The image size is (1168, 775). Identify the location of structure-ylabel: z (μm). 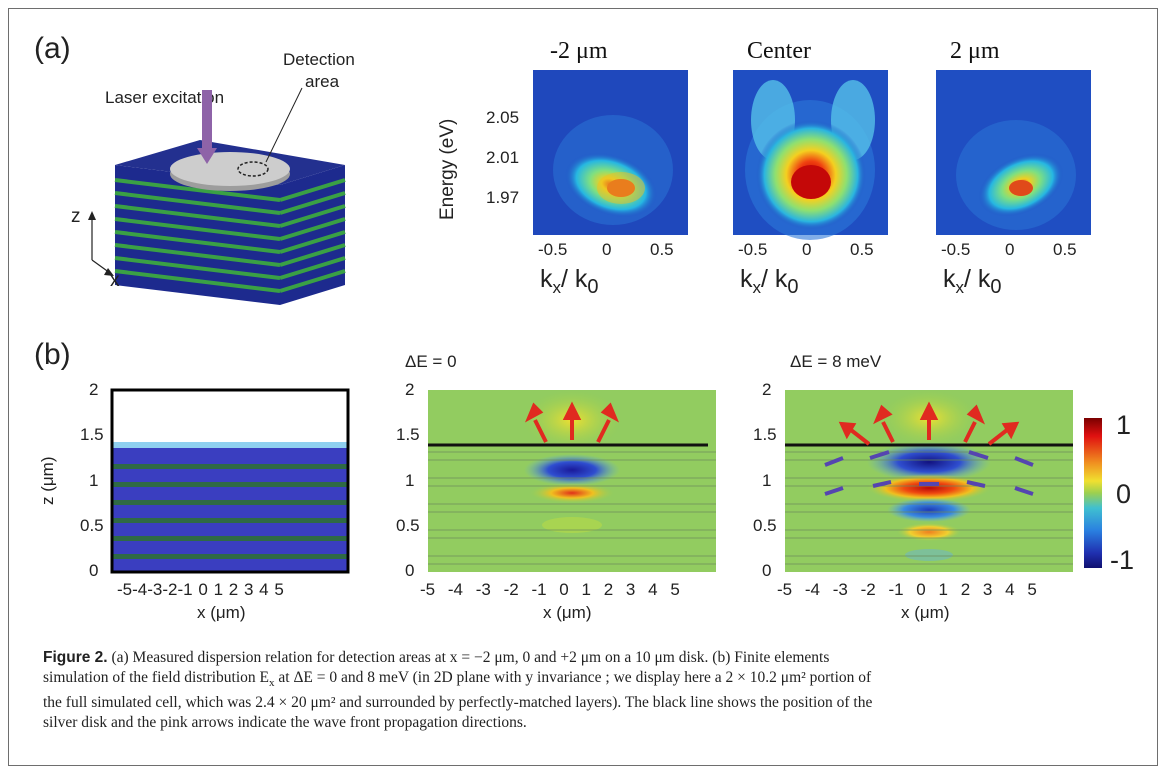
(47, 480).